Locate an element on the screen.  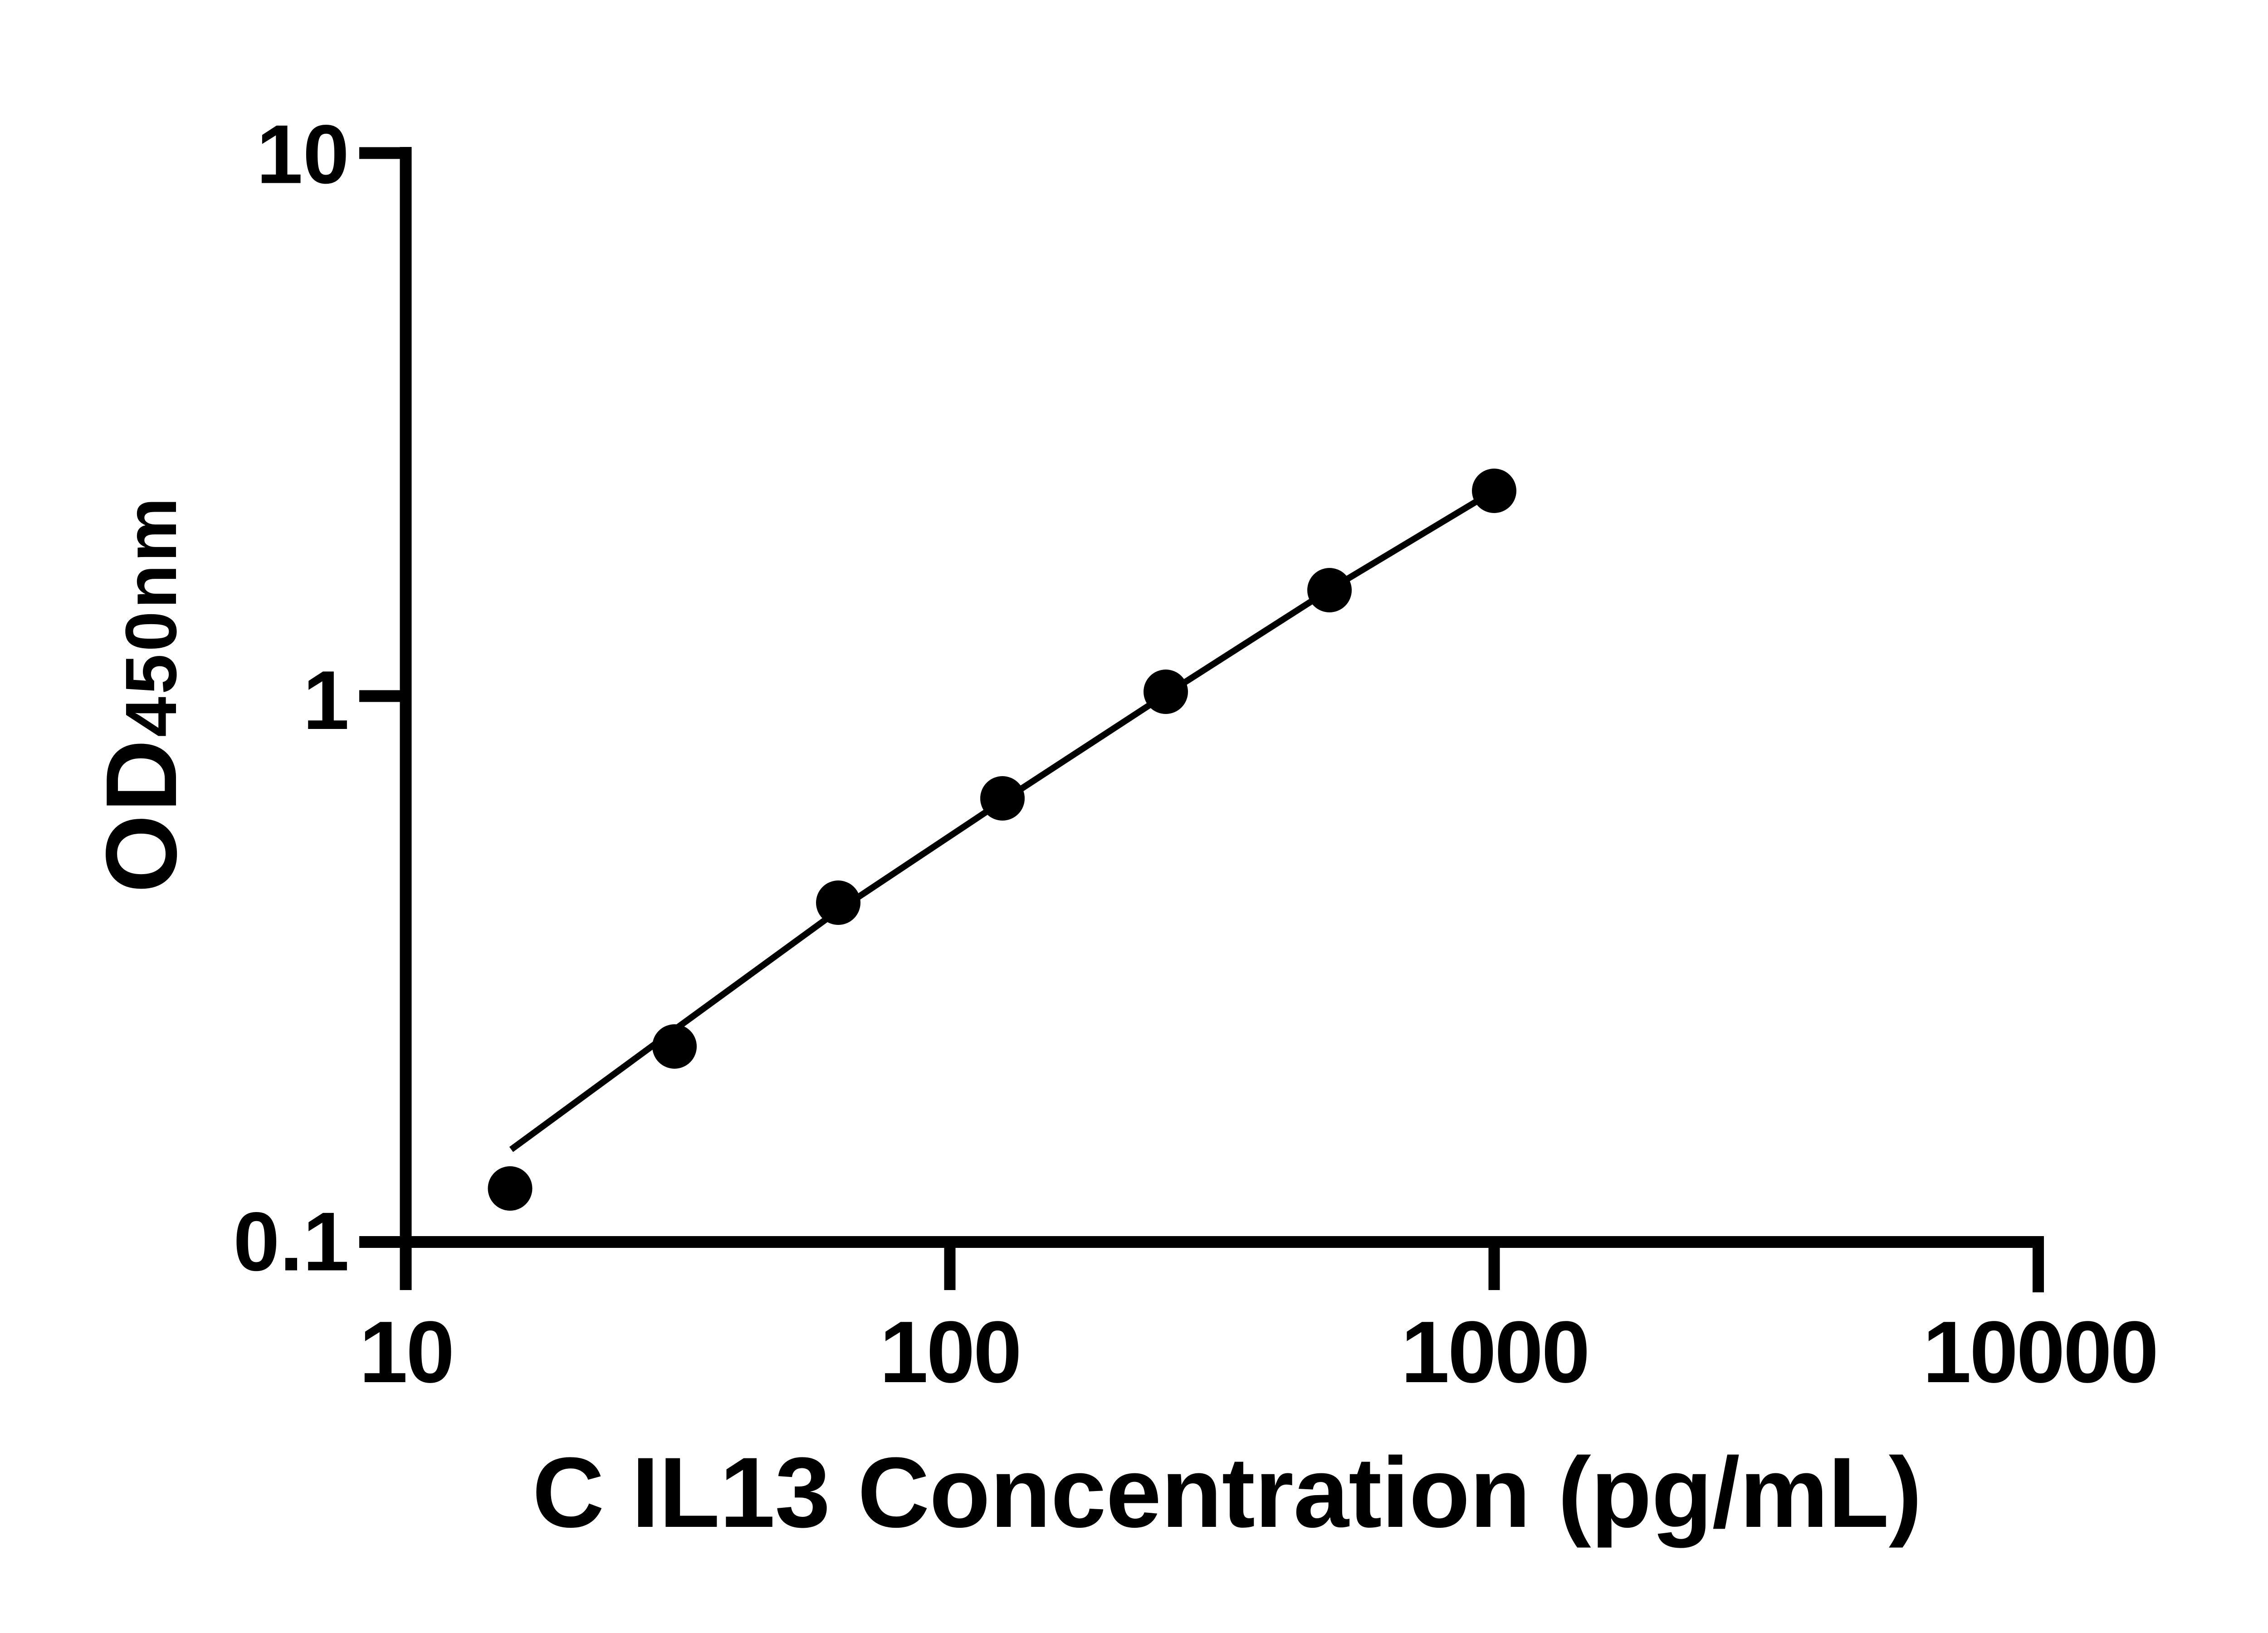
svg-text: OD450nm is located at coordinates (141, 694).